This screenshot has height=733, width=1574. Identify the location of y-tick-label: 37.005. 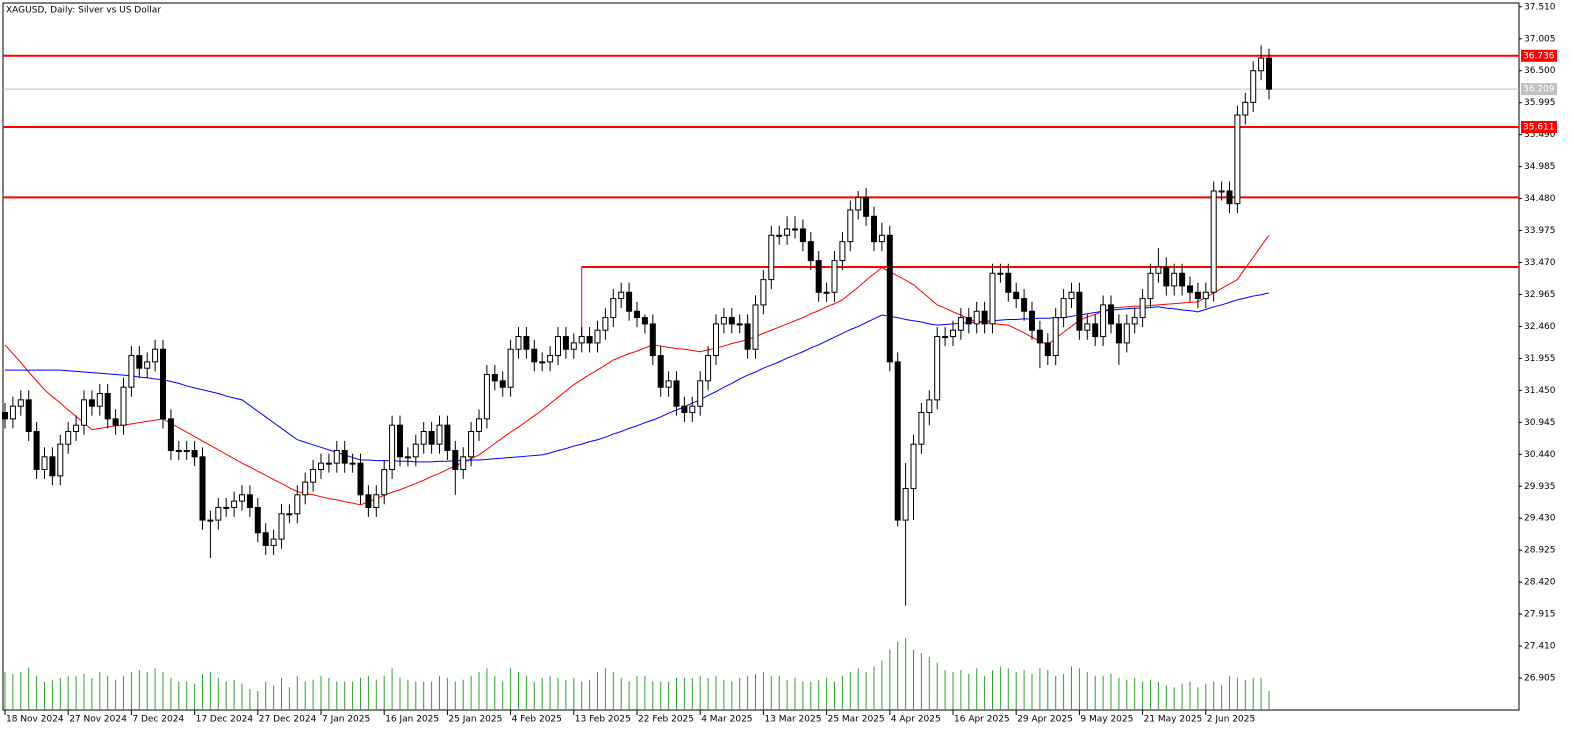
(1540, 39).